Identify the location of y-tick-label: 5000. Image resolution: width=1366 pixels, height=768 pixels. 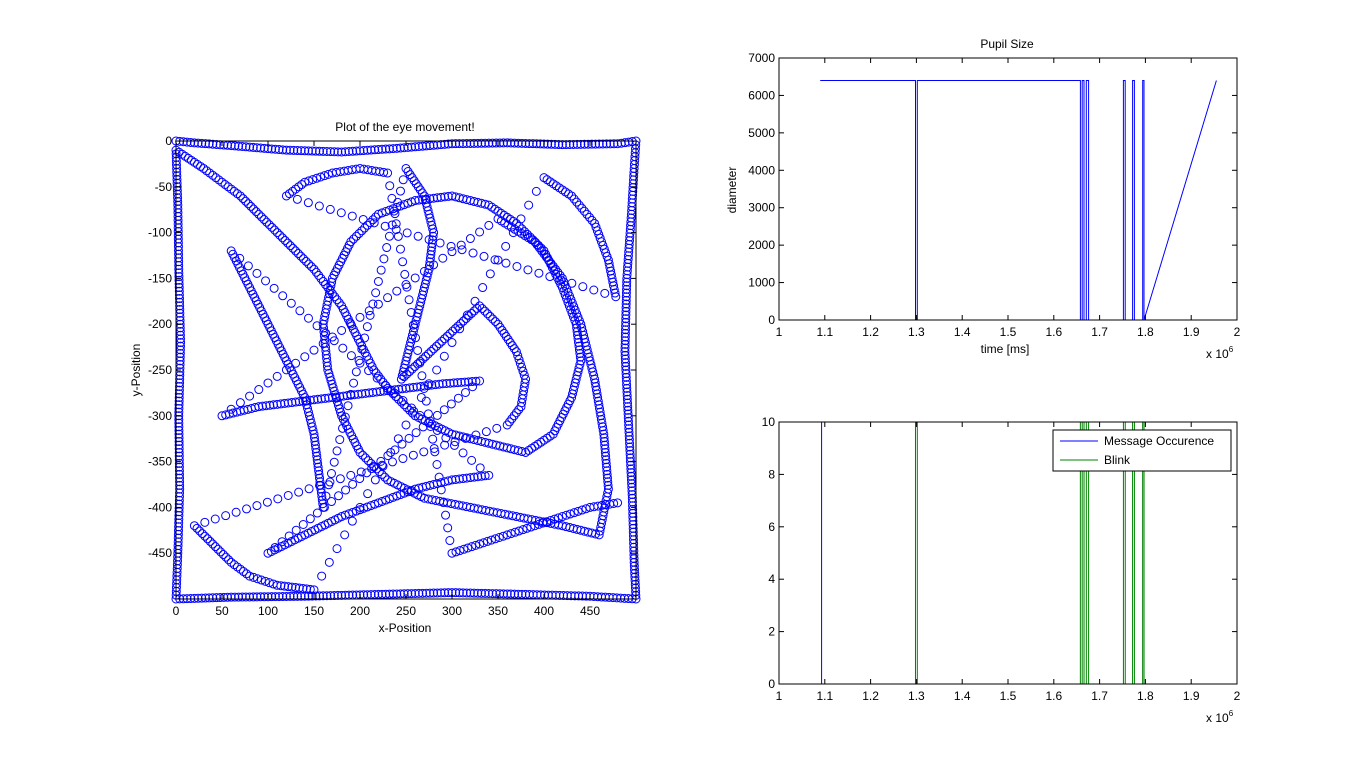
(761, 133).